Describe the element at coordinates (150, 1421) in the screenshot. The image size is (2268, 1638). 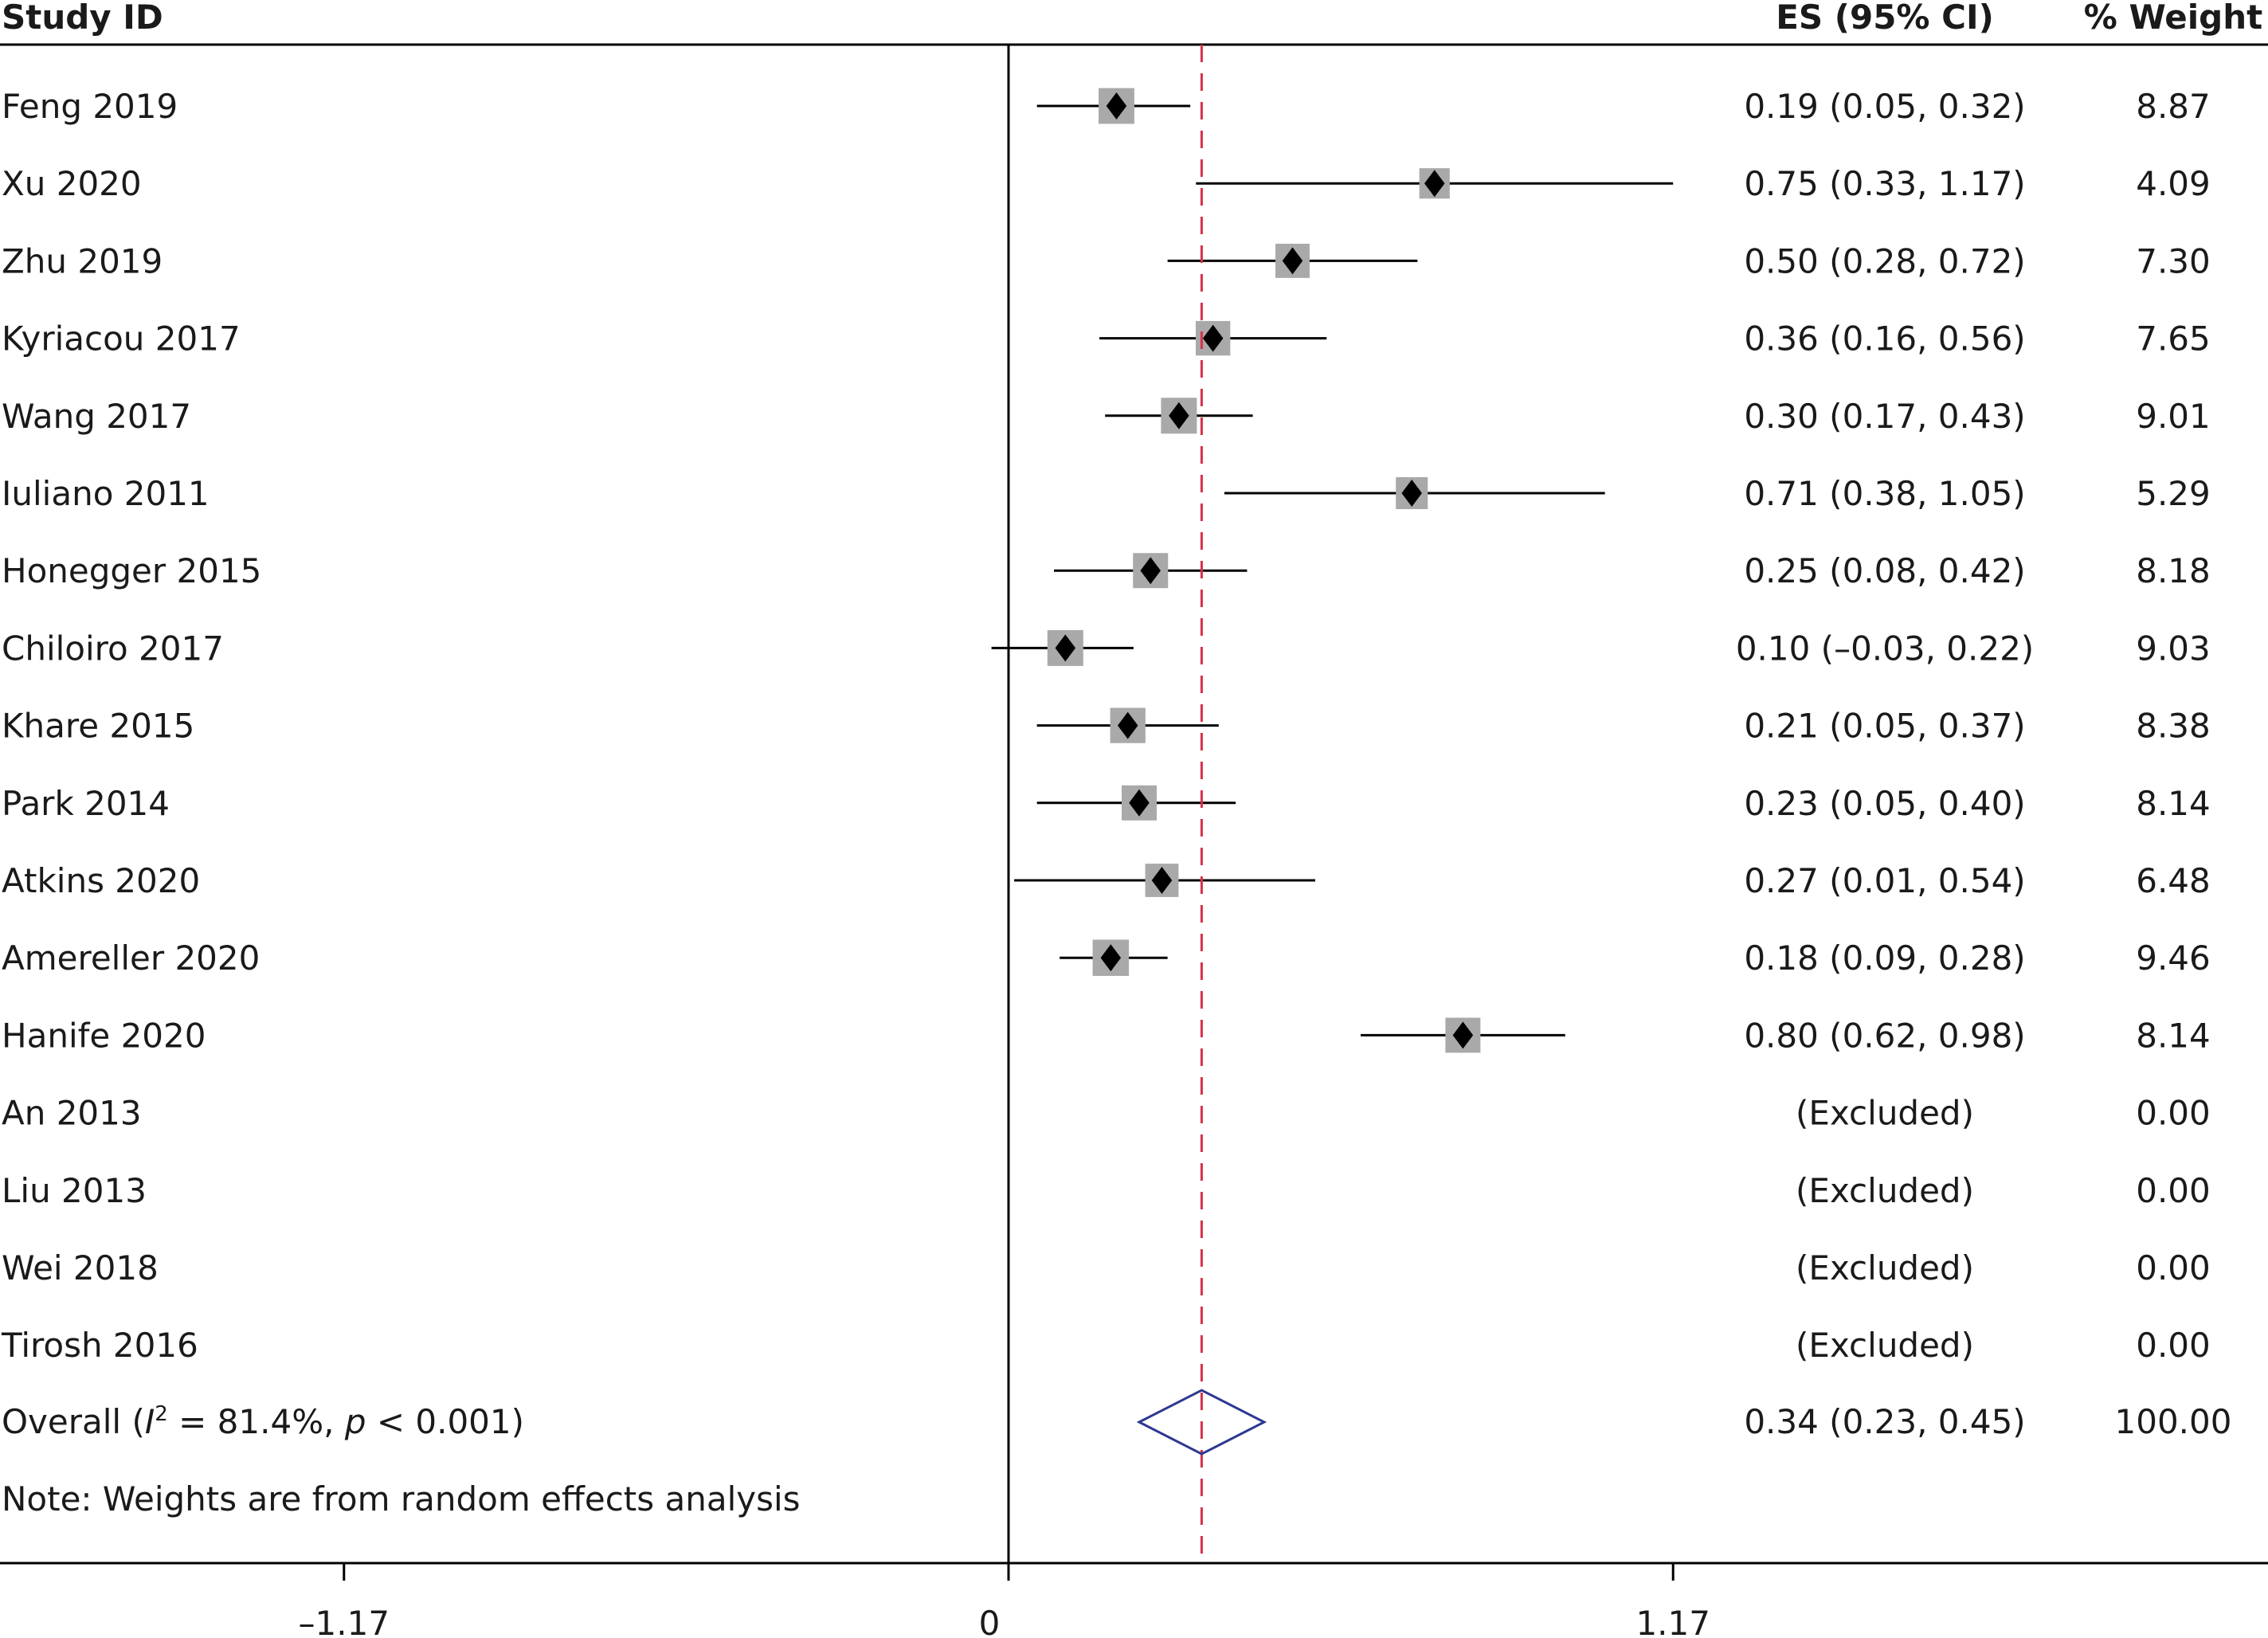
I see `overall-label-i: I` at that location.